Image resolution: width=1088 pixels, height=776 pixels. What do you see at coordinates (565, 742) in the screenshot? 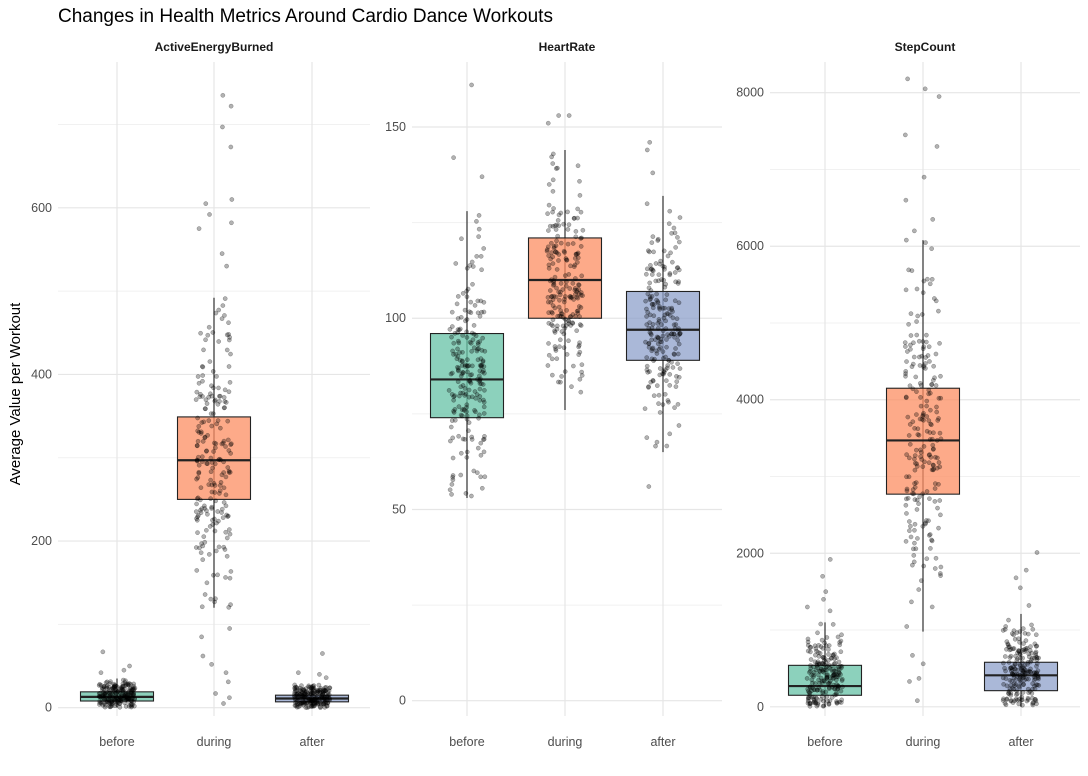
I see `x-tick-label: during` at bounding box center [565, 742].